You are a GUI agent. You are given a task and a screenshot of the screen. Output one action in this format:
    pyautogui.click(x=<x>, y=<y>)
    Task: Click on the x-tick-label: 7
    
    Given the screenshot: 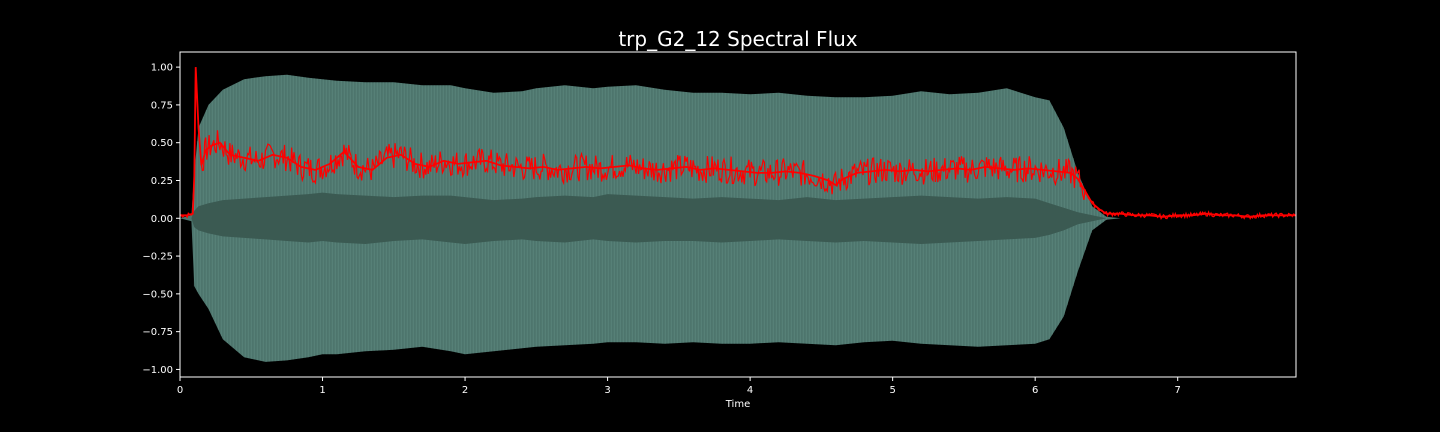 What is the action you would take?
    pyautogui.click(x=1178, y=390)
    